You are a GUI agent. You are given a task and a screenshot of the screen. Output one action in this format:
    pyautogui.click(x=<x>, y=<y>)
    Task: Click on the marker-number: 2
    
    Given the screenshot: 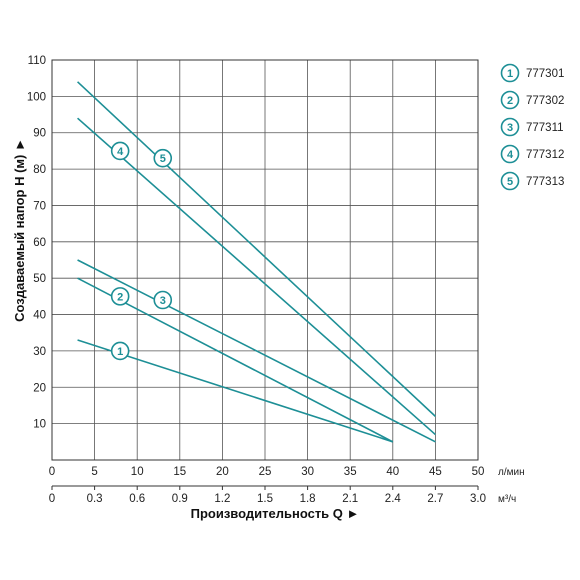 What is the action you would take?
    pyautogui.click(x=120, y=297)
    